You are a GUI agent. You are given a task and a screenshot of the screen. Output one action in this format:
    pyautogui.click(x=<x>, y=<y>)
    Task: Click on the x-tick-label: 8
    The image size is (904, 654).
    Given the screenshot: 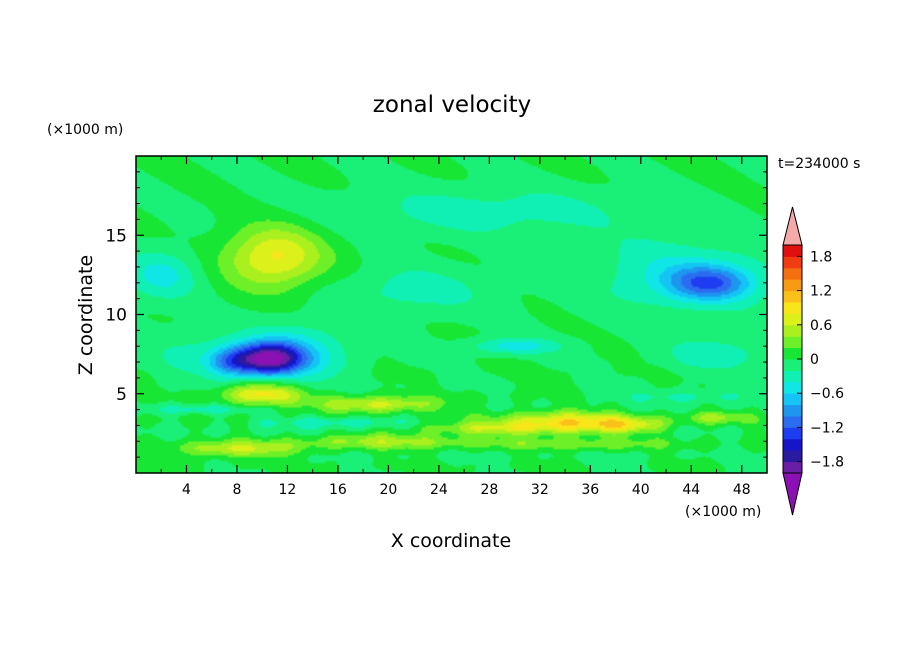 What is the action you would take?
    pyautogui.click(x=236, y=490)
    